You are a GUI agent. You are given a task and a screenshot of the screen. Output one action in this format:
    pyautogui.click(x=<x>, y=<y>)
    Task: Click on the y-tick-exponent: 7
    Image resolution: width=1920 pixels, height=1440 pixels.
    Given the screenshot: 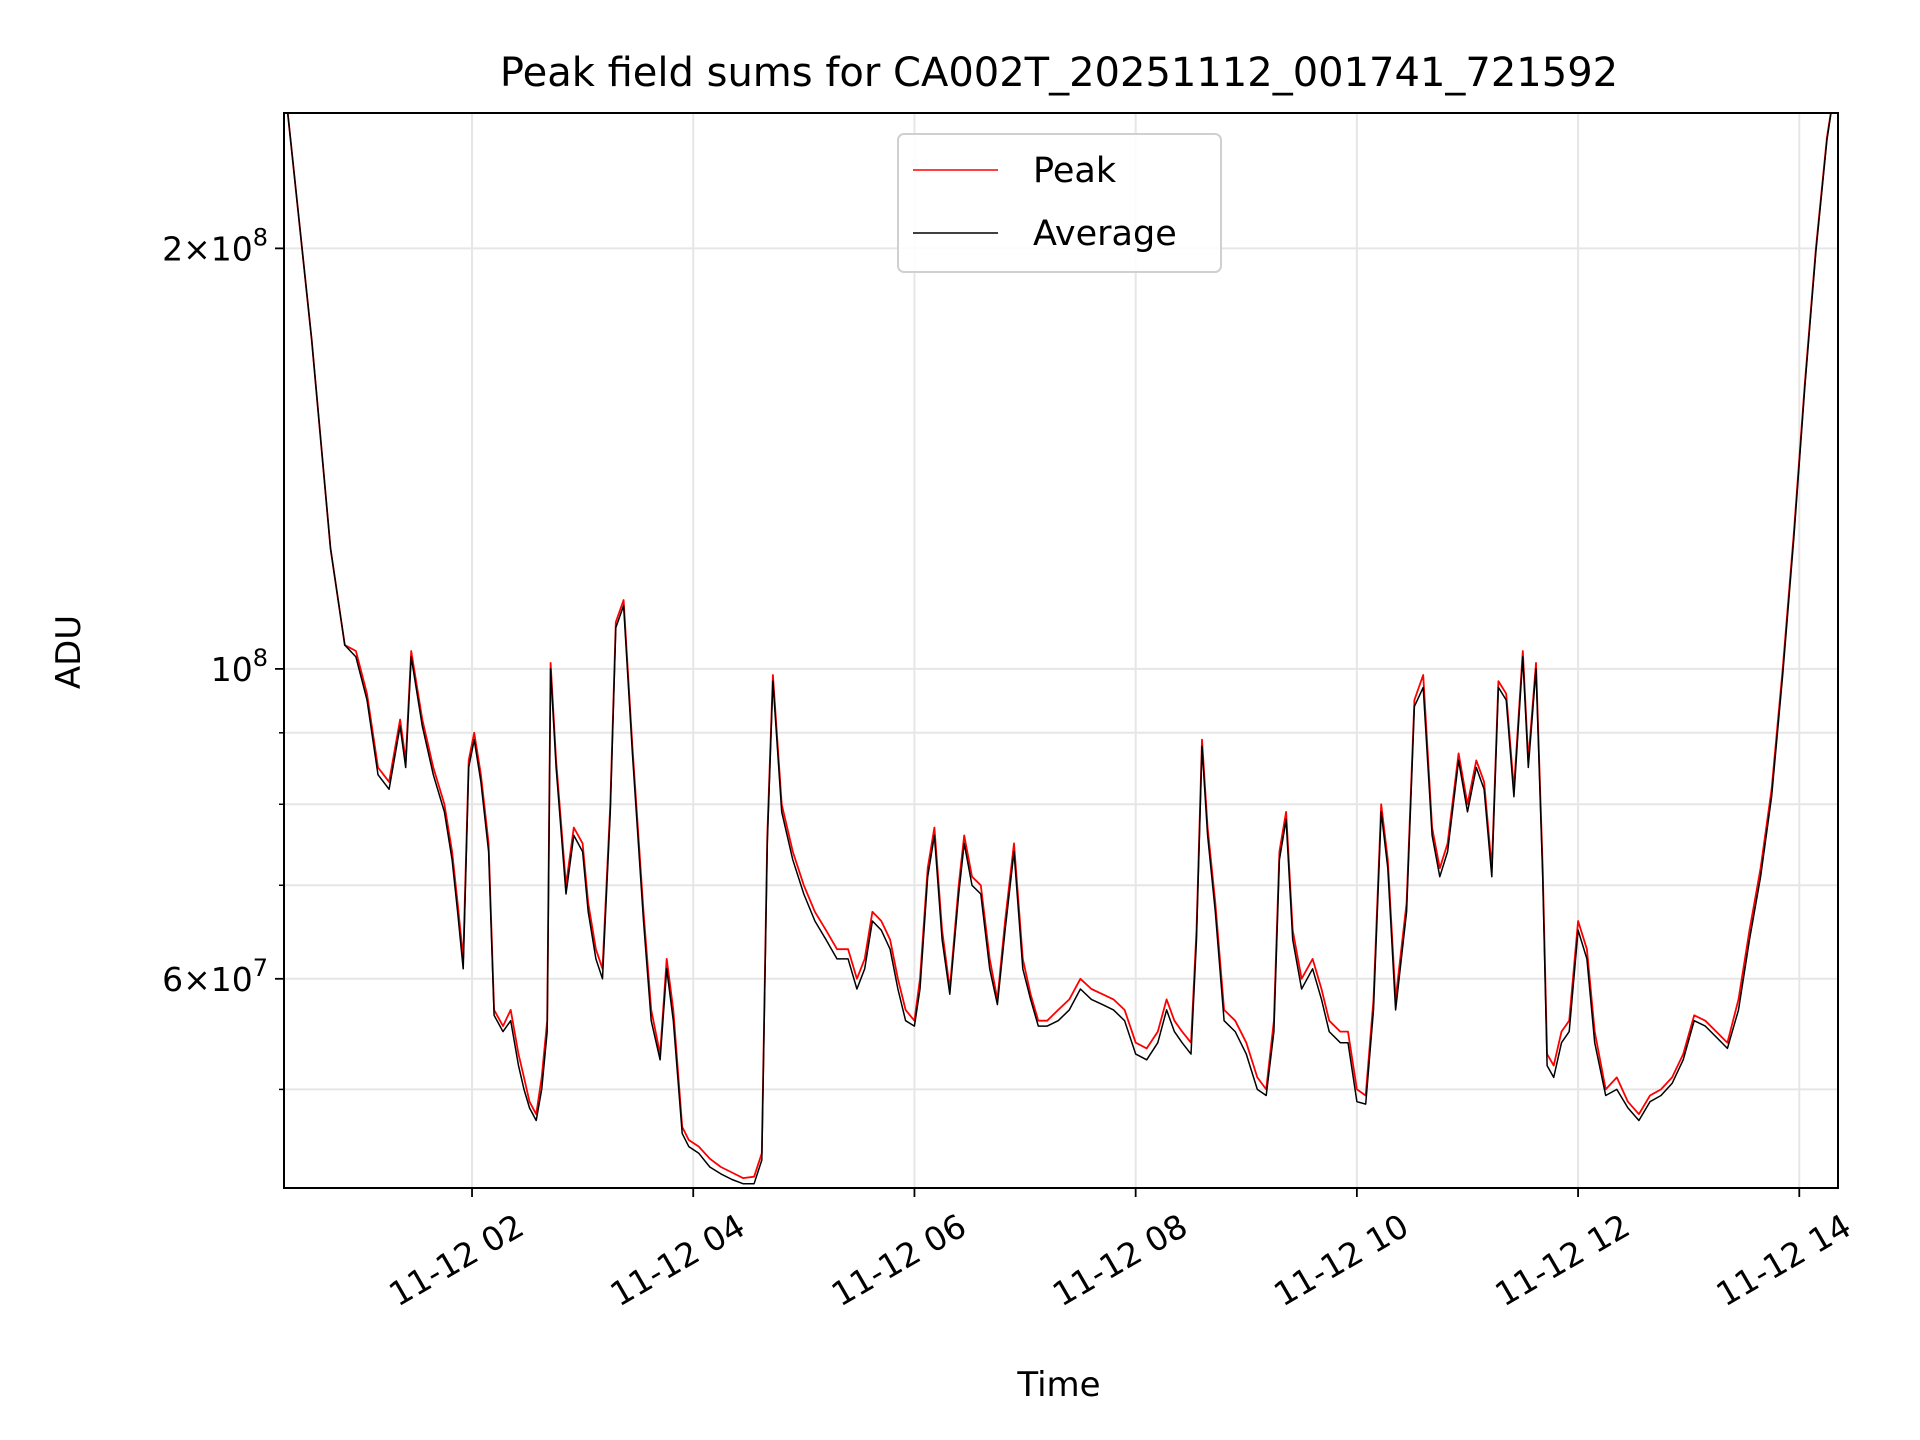 What is the action you would take?
    pyautogui.click(x=260, y=968)
    